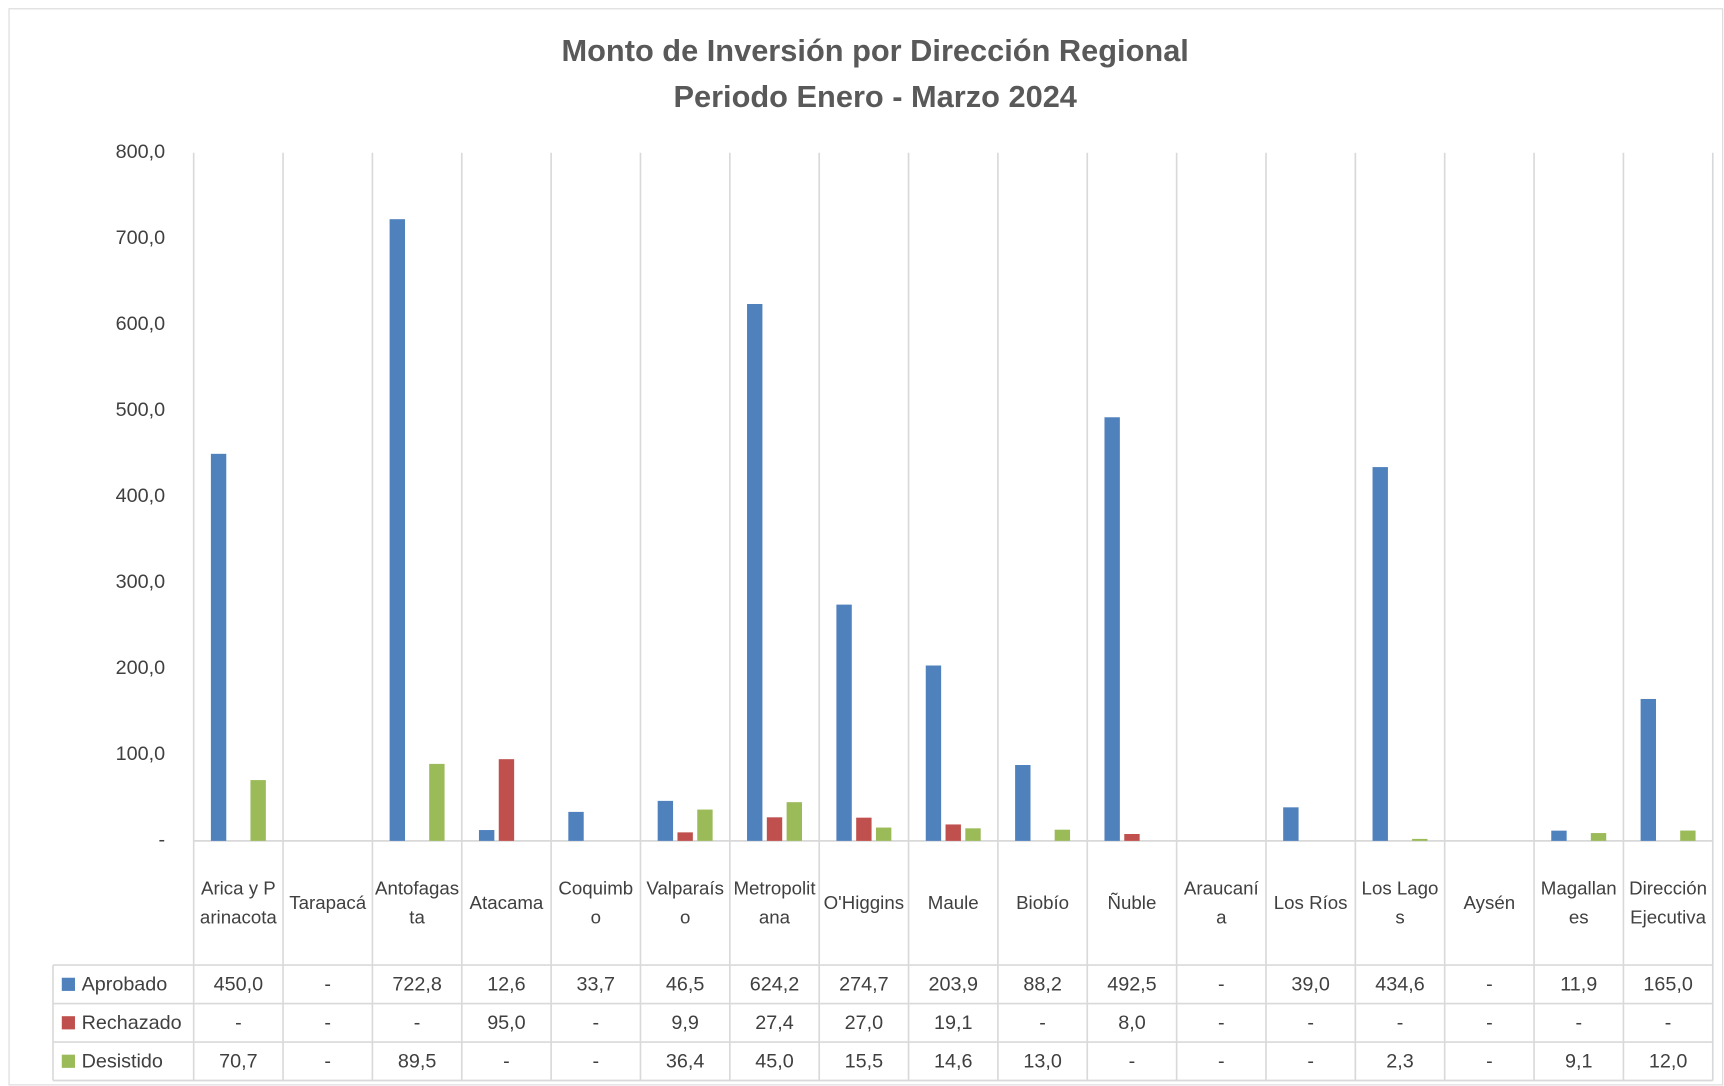 This screenshot has width=1724, height=1086. I want to click on table-value: 11,9, so click(1578, 985).